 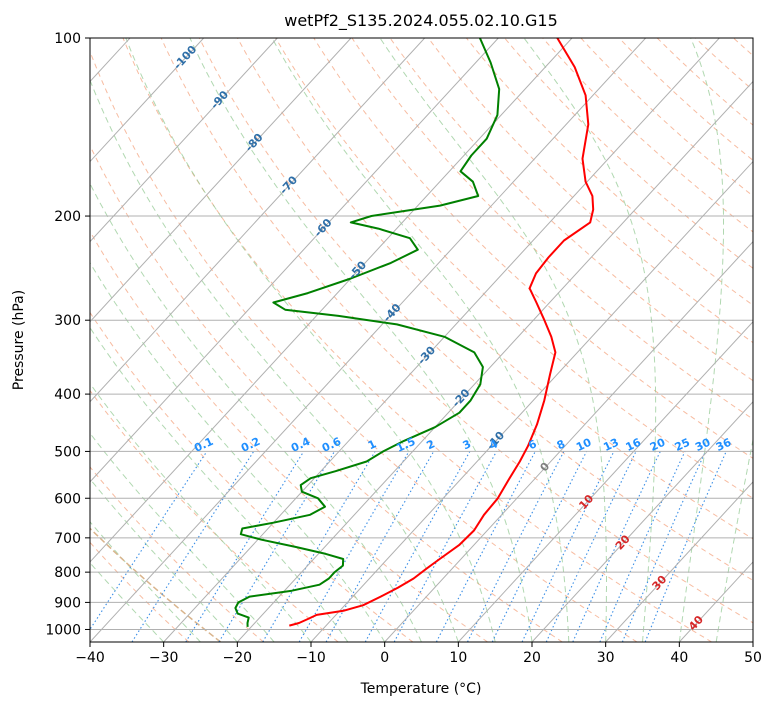 I want to click on x-axis: −40 −30 −20 −10 0 10 20 30 40 50, so click(x=418, y=654).